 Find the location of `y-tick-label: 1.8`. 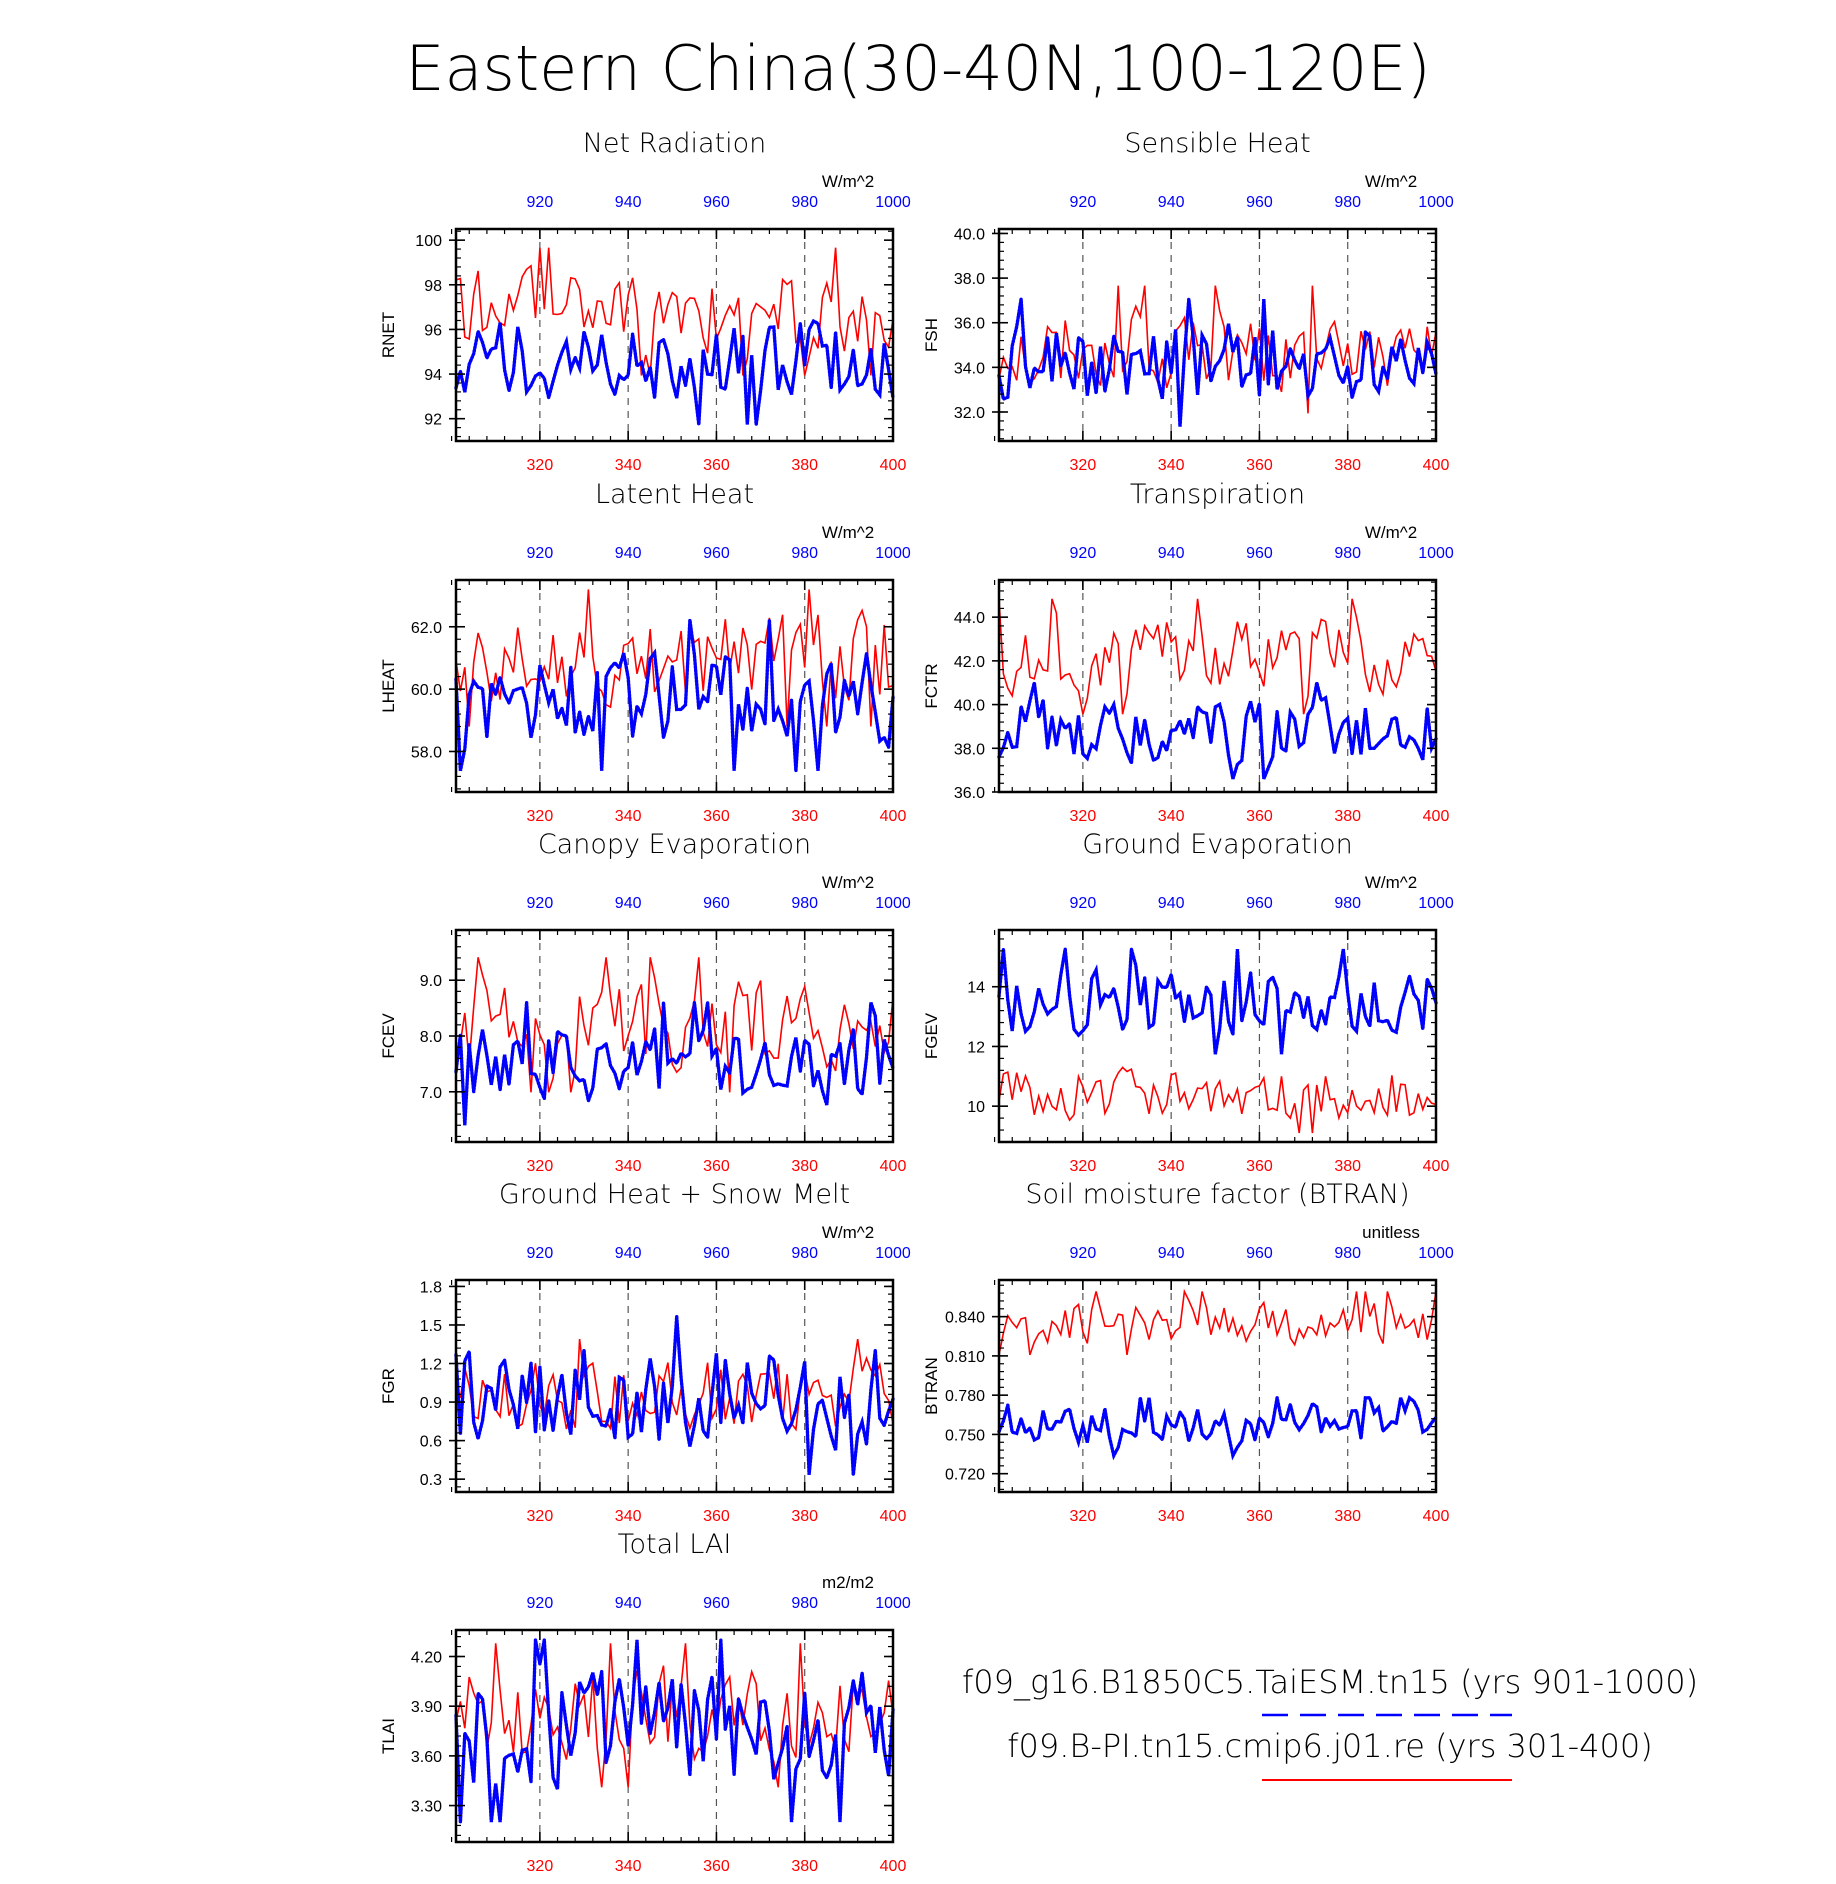

y-tick-label: 1.8 is located at coordinates (431, 1287).